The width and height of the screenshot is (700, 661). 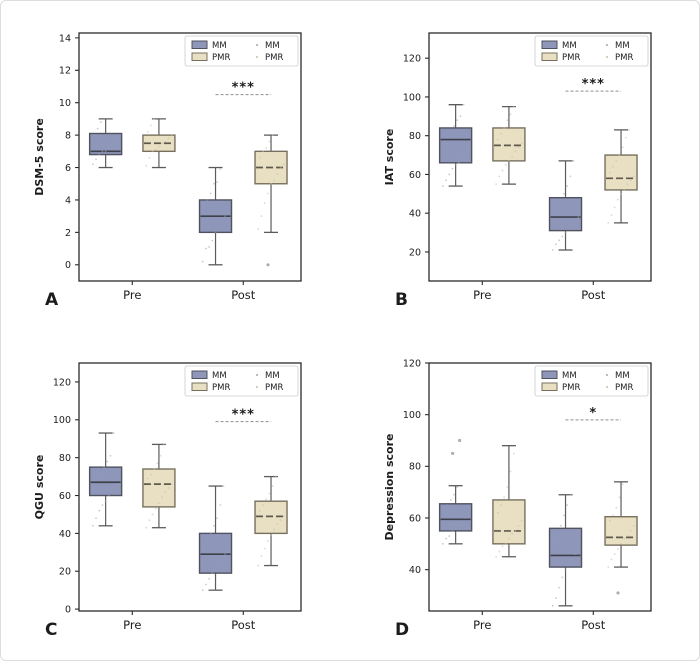 I want to click on box-post-mm, so click(x=565, y=550).